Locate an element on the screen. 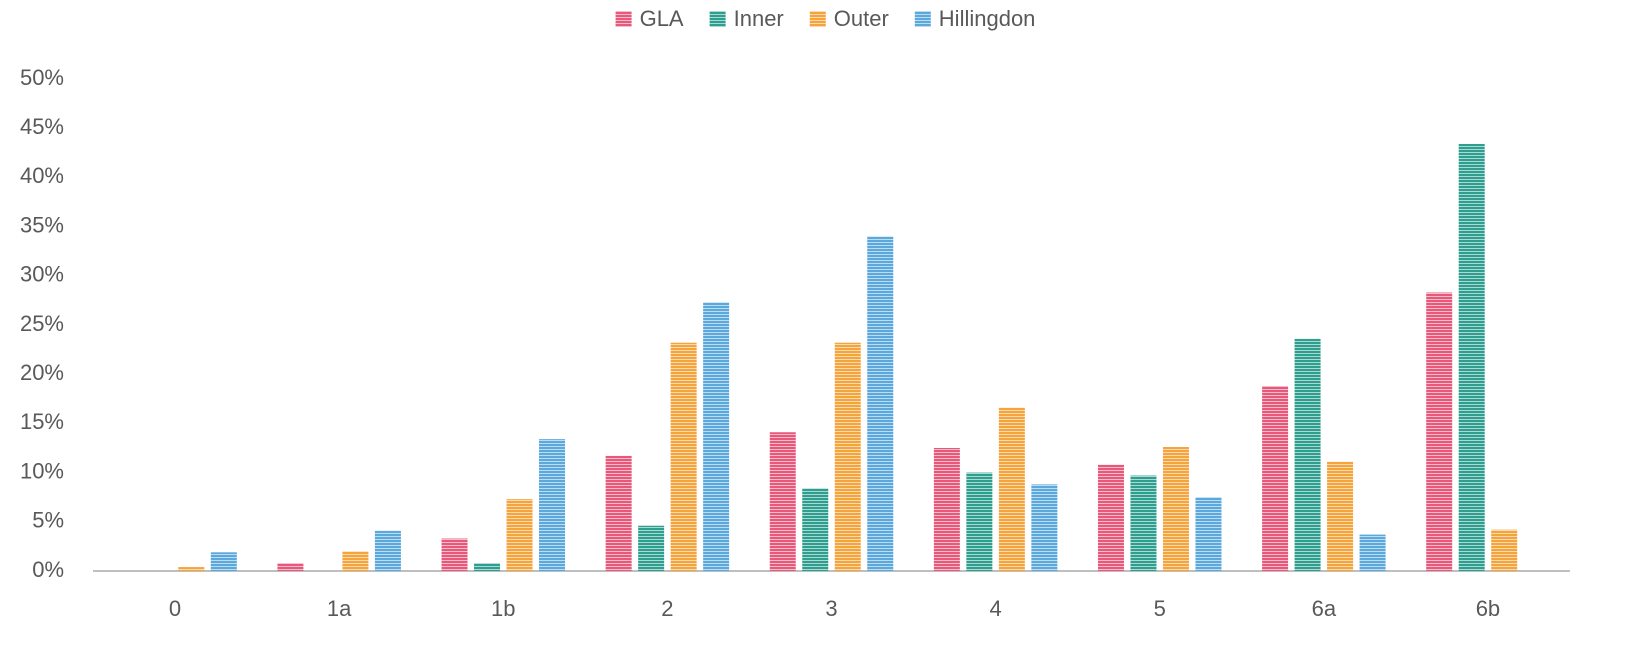 This screenshot has height=654, width=1641. y-tick-label: 20% is located at coordinates (42, 372).